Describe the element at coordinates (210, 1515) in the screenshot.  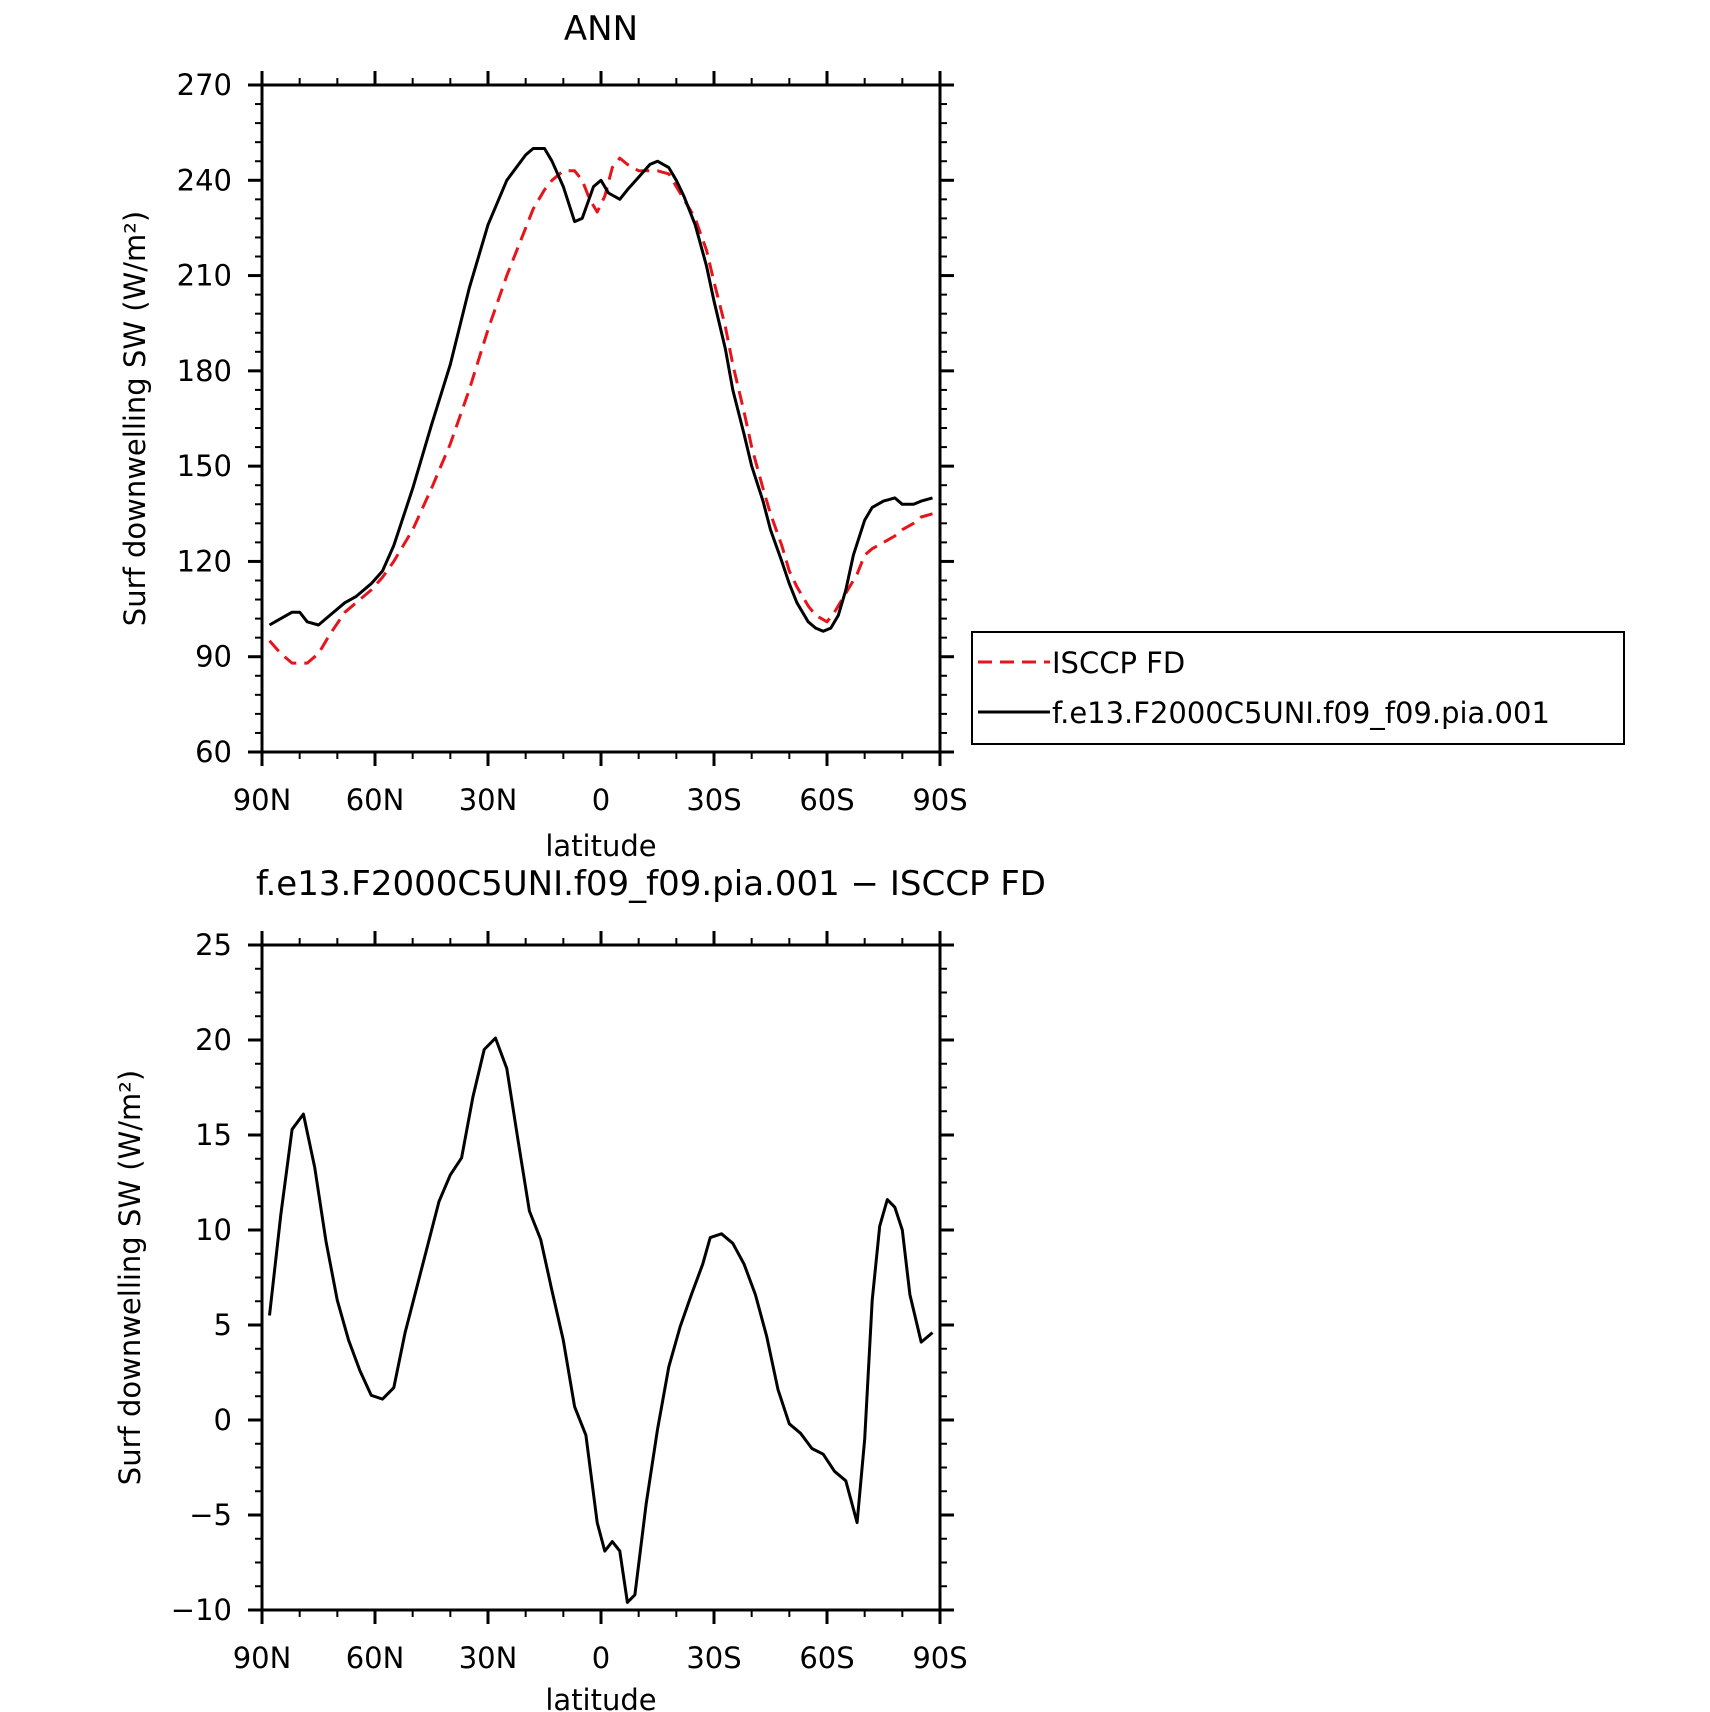
I see `y-tick-label: −5` at that location.